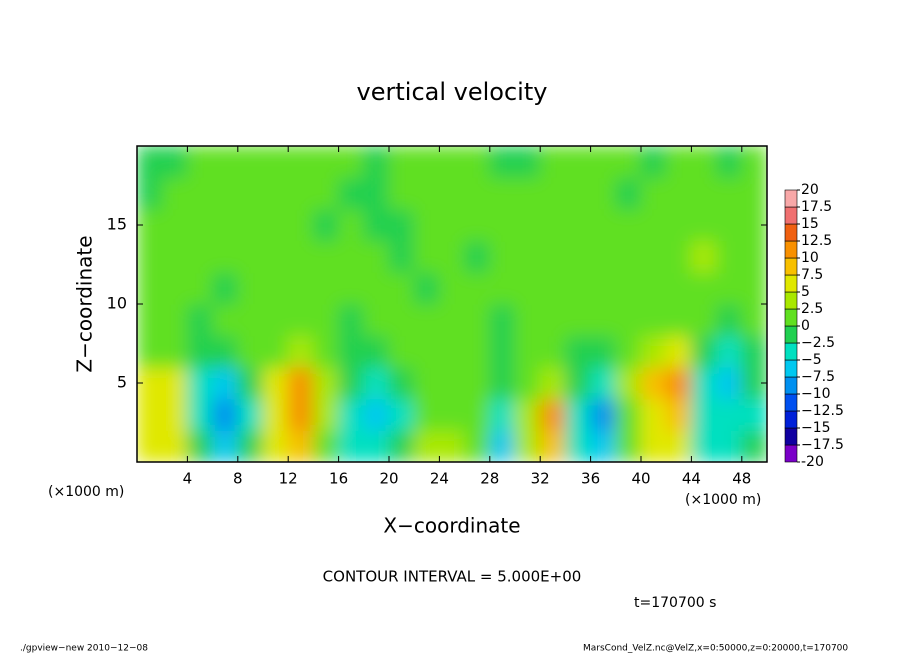 The width and height of the screenshot is (904, 654). Describe the element at coordinates (805, 292) in the screenshot. I see `colorbar-label: 5` at that location.